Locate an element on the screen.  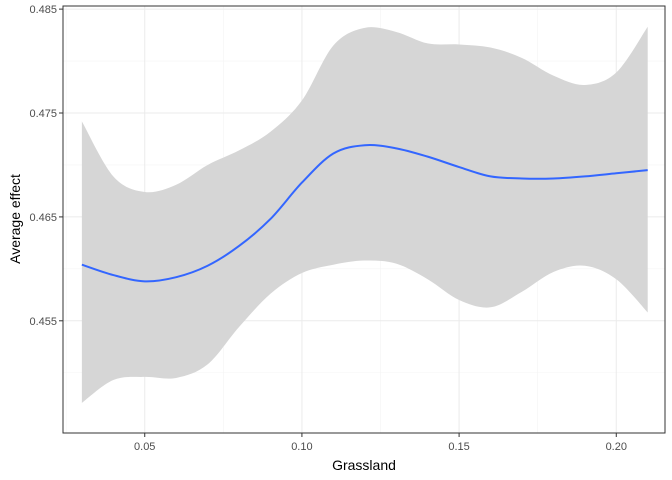
x-tick-label-2: 0.15 is located at coordinates (458, 447).